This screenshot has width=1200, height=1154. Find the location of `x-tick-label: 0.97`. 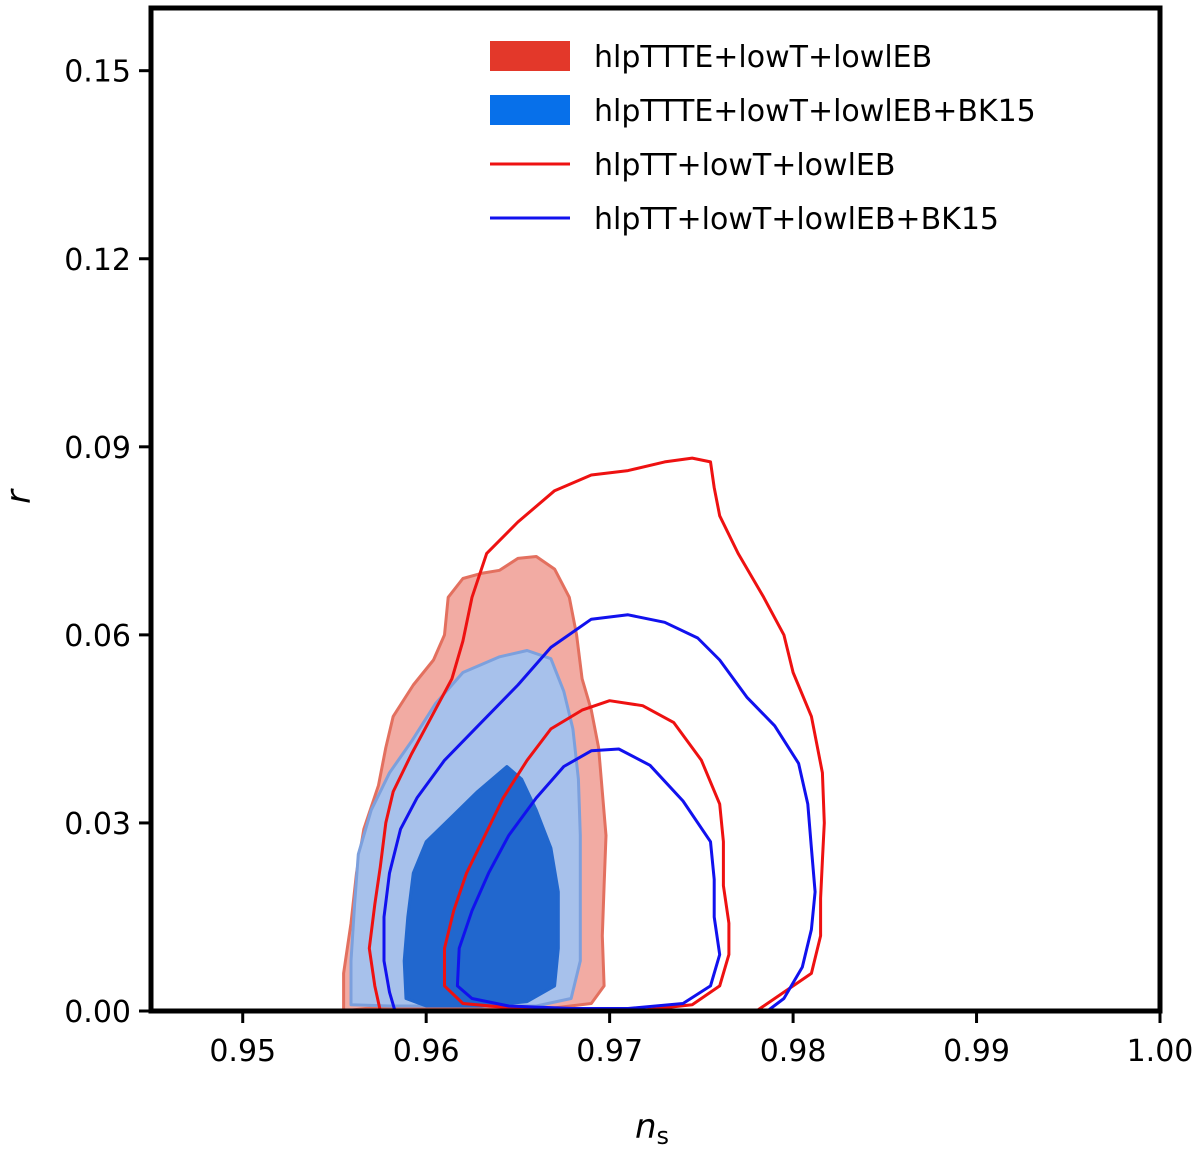

x-tick-label: 0.97 is located at coordinates (609, 1051).